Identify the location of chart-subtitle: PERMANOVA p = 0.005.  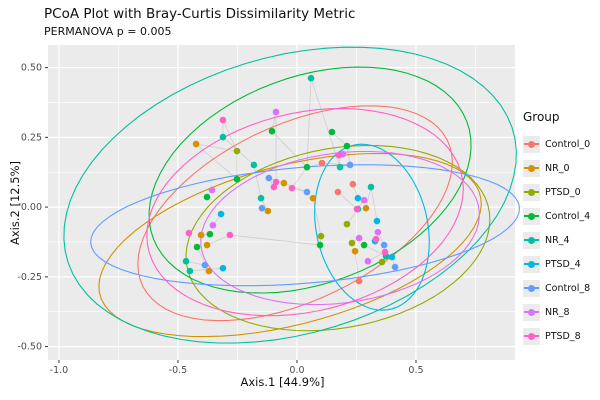
(108, 31).